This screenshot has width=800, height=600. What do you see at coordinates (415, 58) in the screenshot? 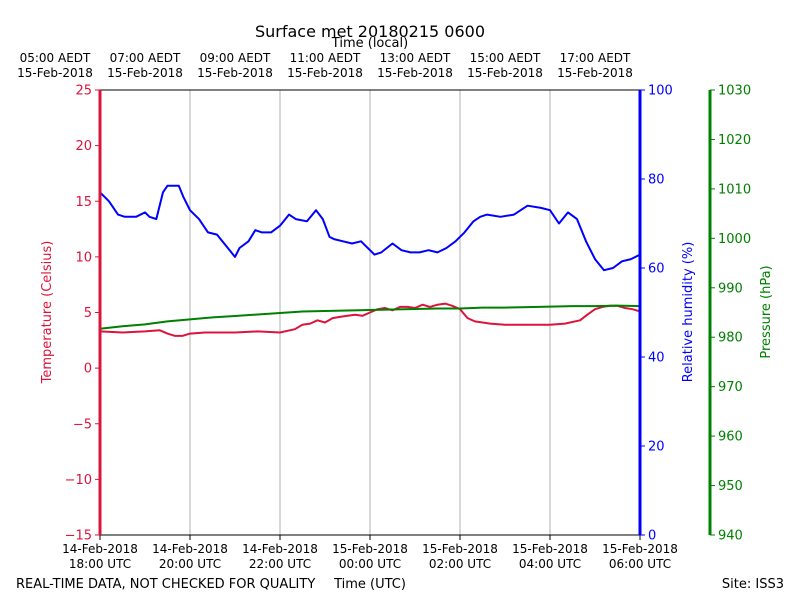
I see `top-tick-label-time: 13:00 AEDT` at bounding box center [415, 58].